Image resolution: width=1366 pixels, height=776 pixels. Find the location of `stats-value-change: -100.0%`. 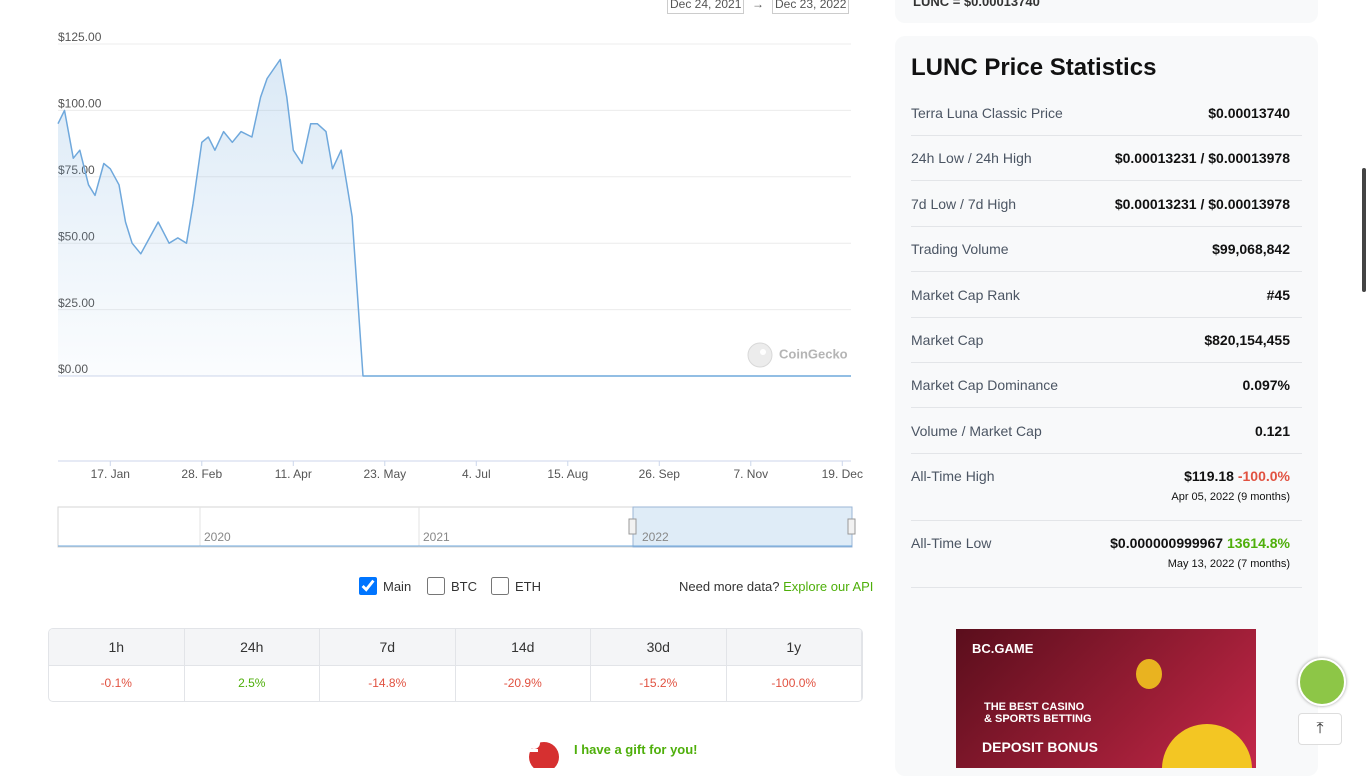

stats-value-change: -100.0% is located at coordinates (1263, 476).